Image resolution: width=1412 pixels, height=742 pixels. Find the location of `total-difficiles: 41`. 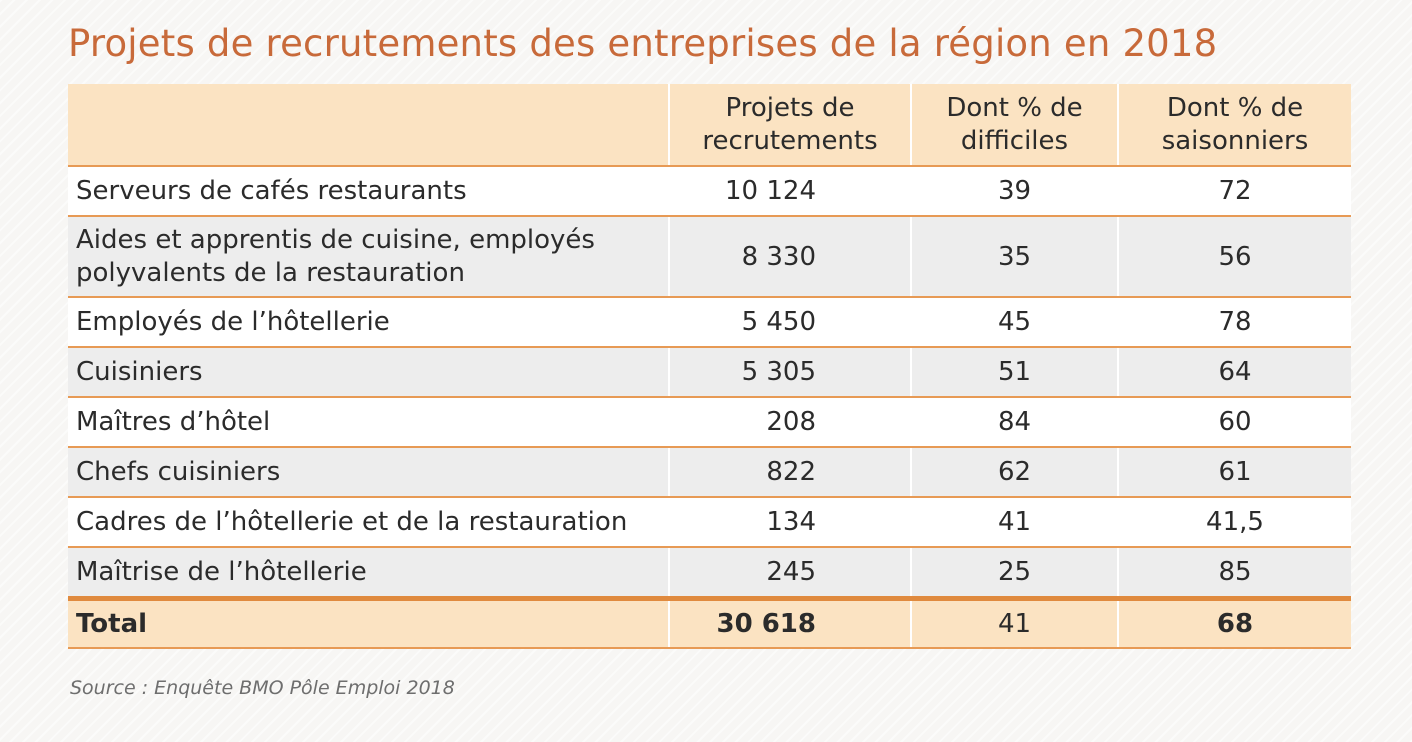

total-difficiles: 41 is located at coordinates (1015, 622).